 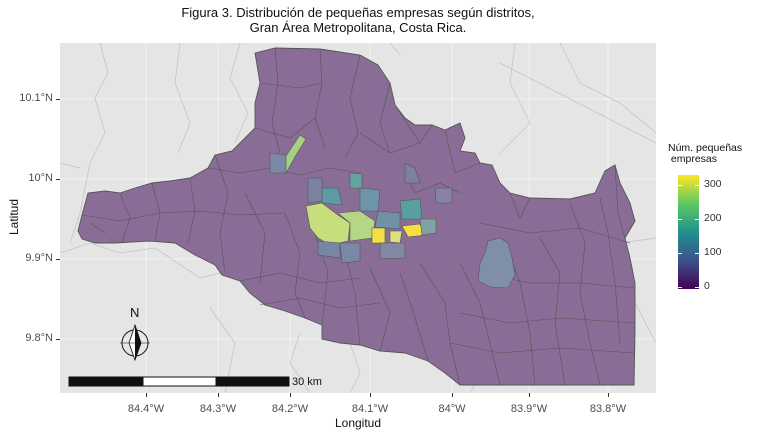 I want to click on legend-tick-label: 300, so click(x=713, y=184).